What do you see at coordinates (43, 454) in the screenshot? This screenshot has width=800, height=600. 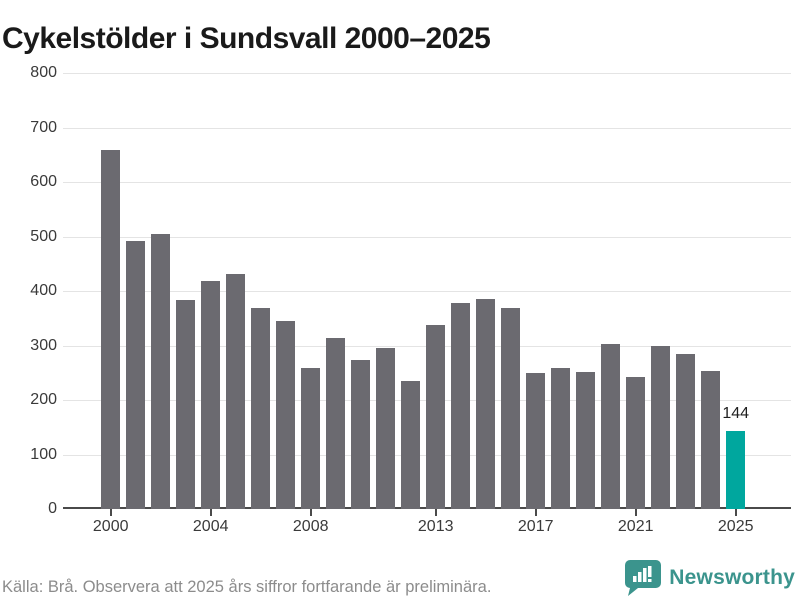 I see `y-axis-tick-label: 100` at bounding box center [43, 454].